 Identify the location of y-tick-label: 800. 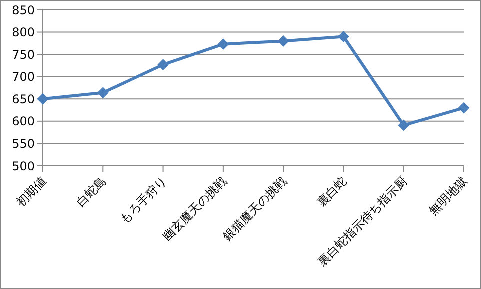
(23, 33).